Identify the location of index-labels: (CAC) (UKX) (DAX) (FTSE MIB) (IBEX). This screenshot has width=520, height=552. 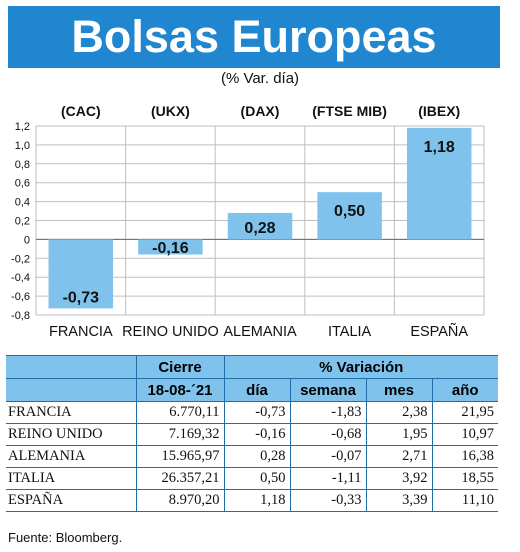
(260, 111).